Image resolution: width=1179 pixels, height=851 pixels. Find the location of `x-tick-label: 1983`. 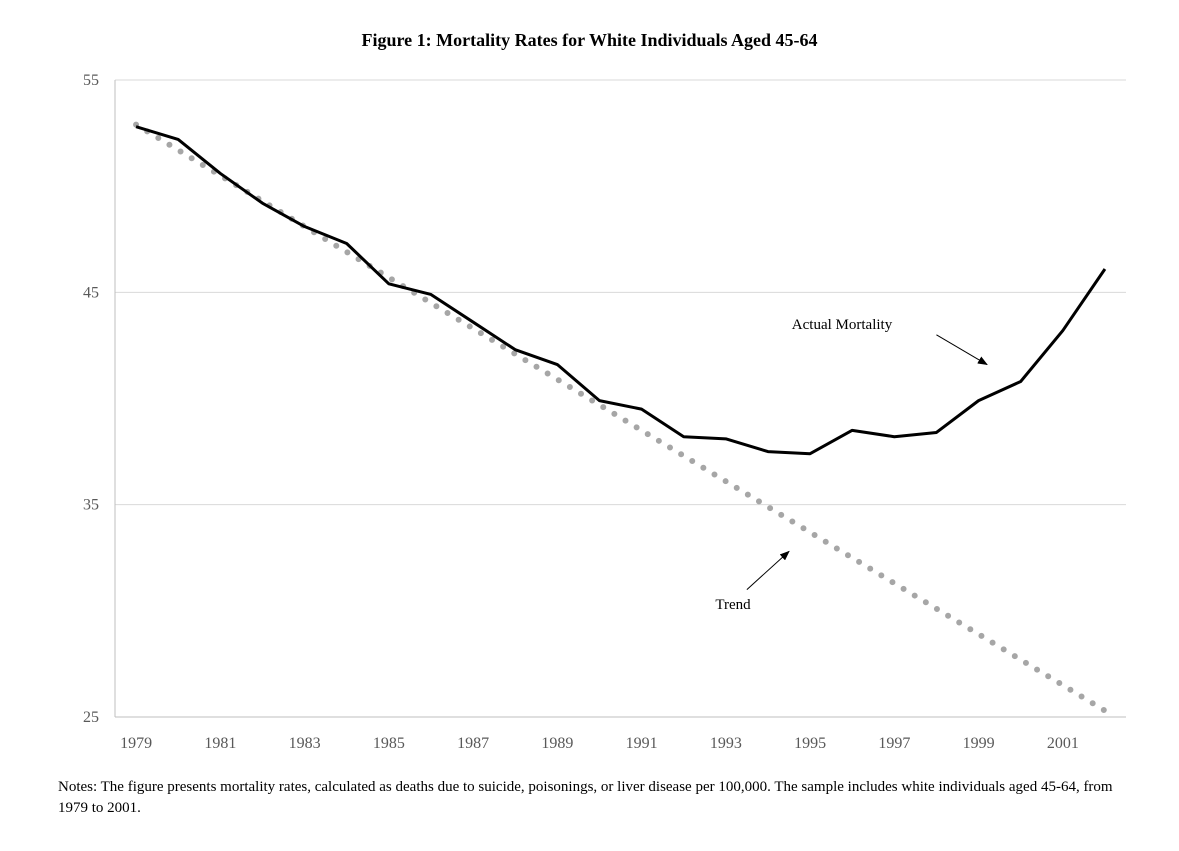

x-tick-label: 1983 is located at coordinates (305, 743).